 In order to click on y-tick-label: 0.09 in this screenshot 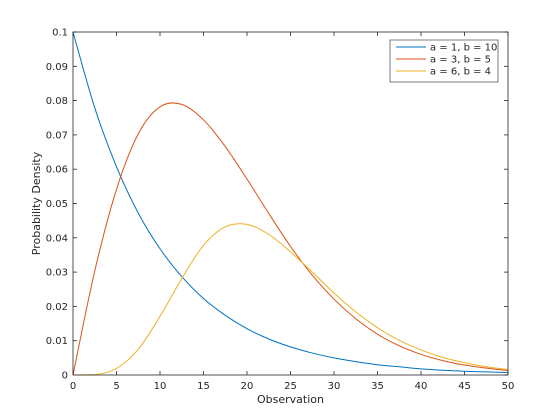, I will do `click(57, 67)`.